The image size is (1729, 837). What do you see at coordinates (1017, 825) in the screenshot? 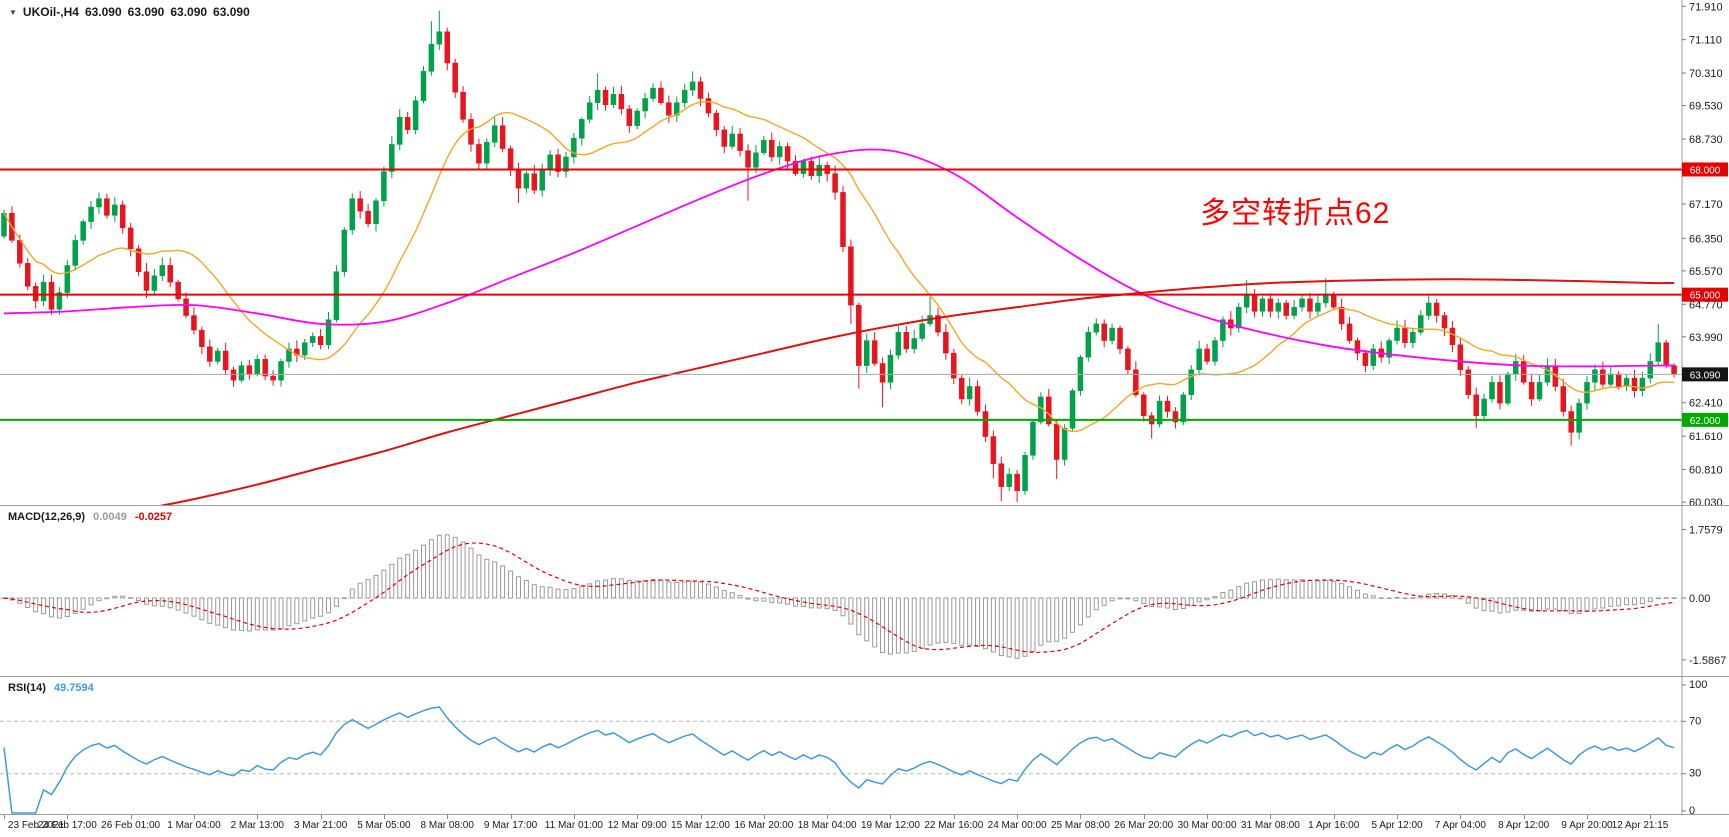
I see `time-axis-label: 24 Mar 00:00` at bounding box center [1017, 825].